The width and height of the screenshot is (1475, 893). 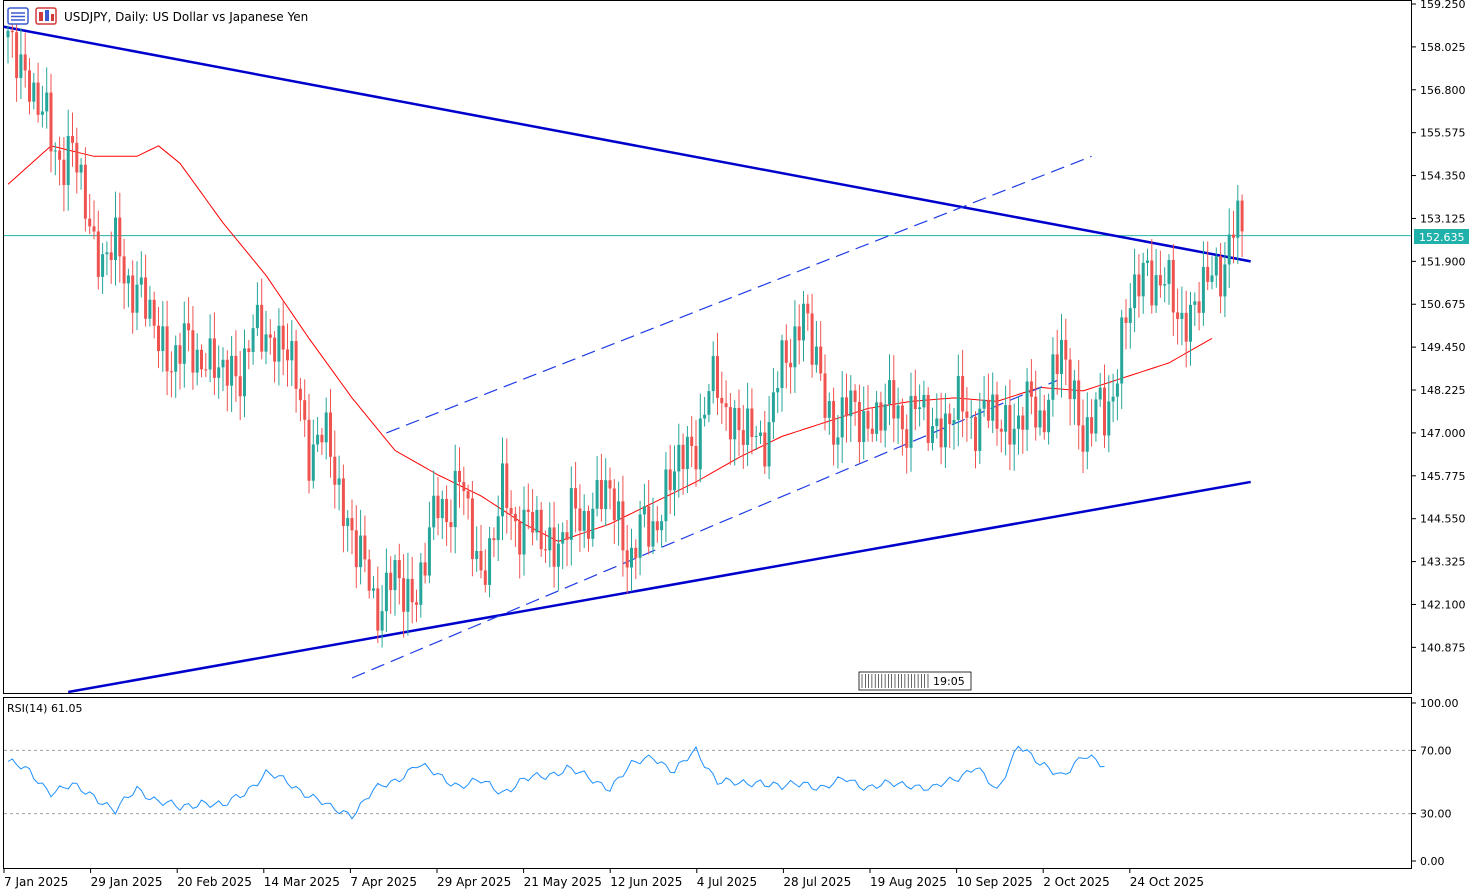 I want to click on date-tick-label: 20 Feb 2025, so click(x=214, y=882).